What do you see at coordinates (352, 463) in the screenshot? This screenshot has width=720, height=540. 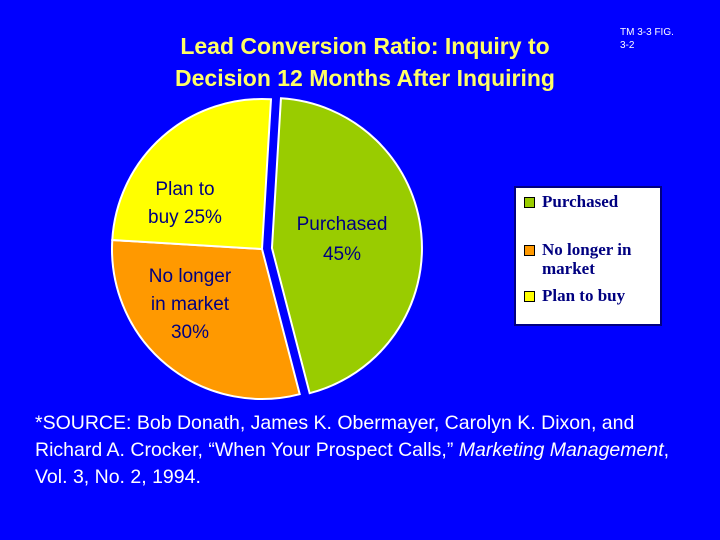 I see `source-volume: , Vol. 3, No. 2, 1994.` at bounding box center [352, 463].